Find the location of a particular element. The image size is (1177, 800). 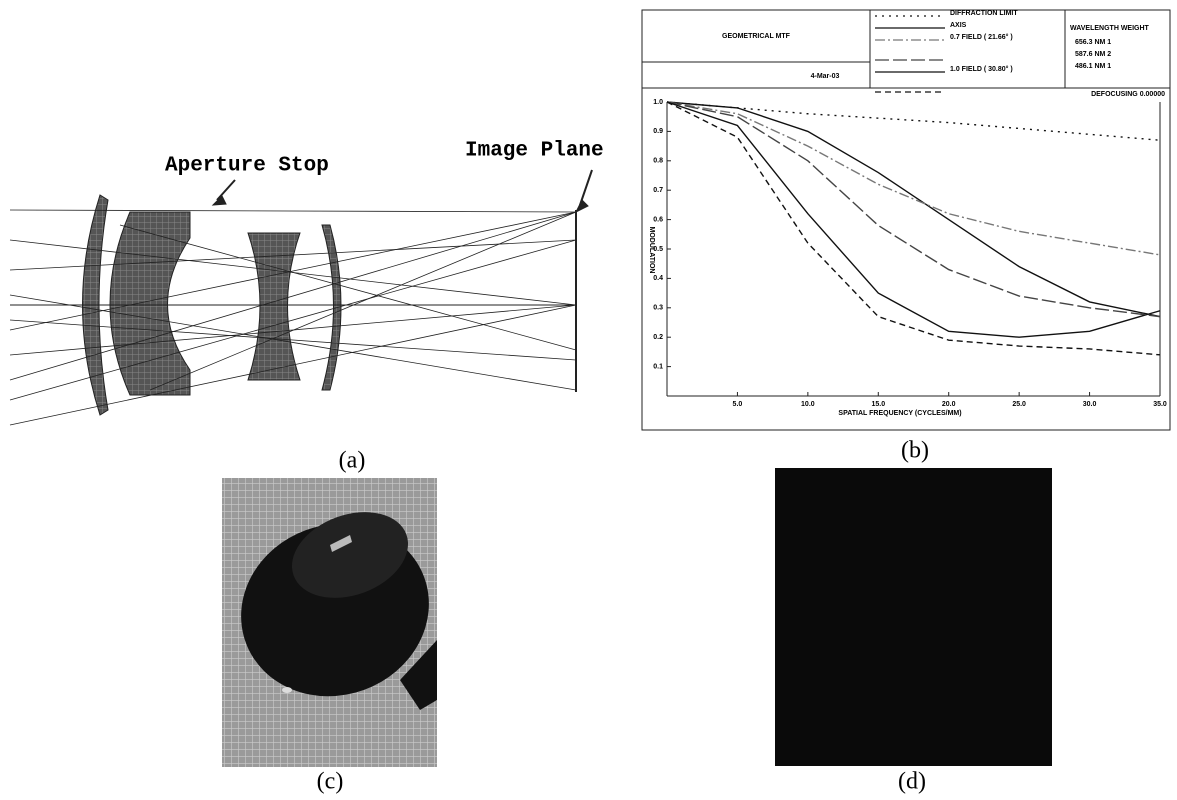

caption: (d) is located at coordinates (912, 782).